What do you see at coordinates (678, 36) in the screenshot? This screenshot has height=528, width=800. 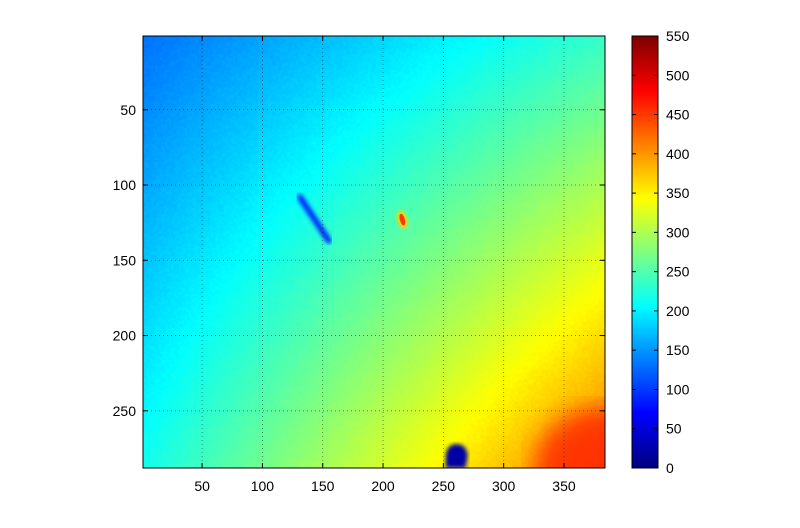 I see `colorbar-tick-label: 550` at bounding box center [678, 36].